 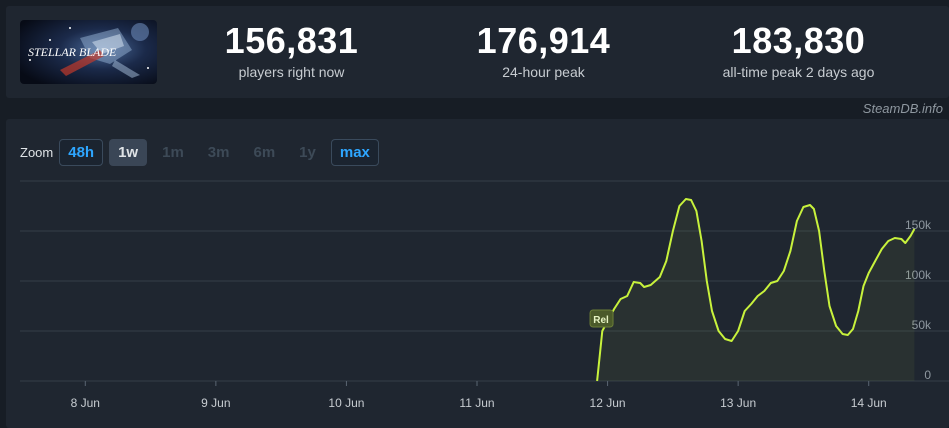 What do you see at coordinates (72, 52) in the screenshot?
I see `game-logo-text: STELLAR BLADE` at bounding box center [72, 52].